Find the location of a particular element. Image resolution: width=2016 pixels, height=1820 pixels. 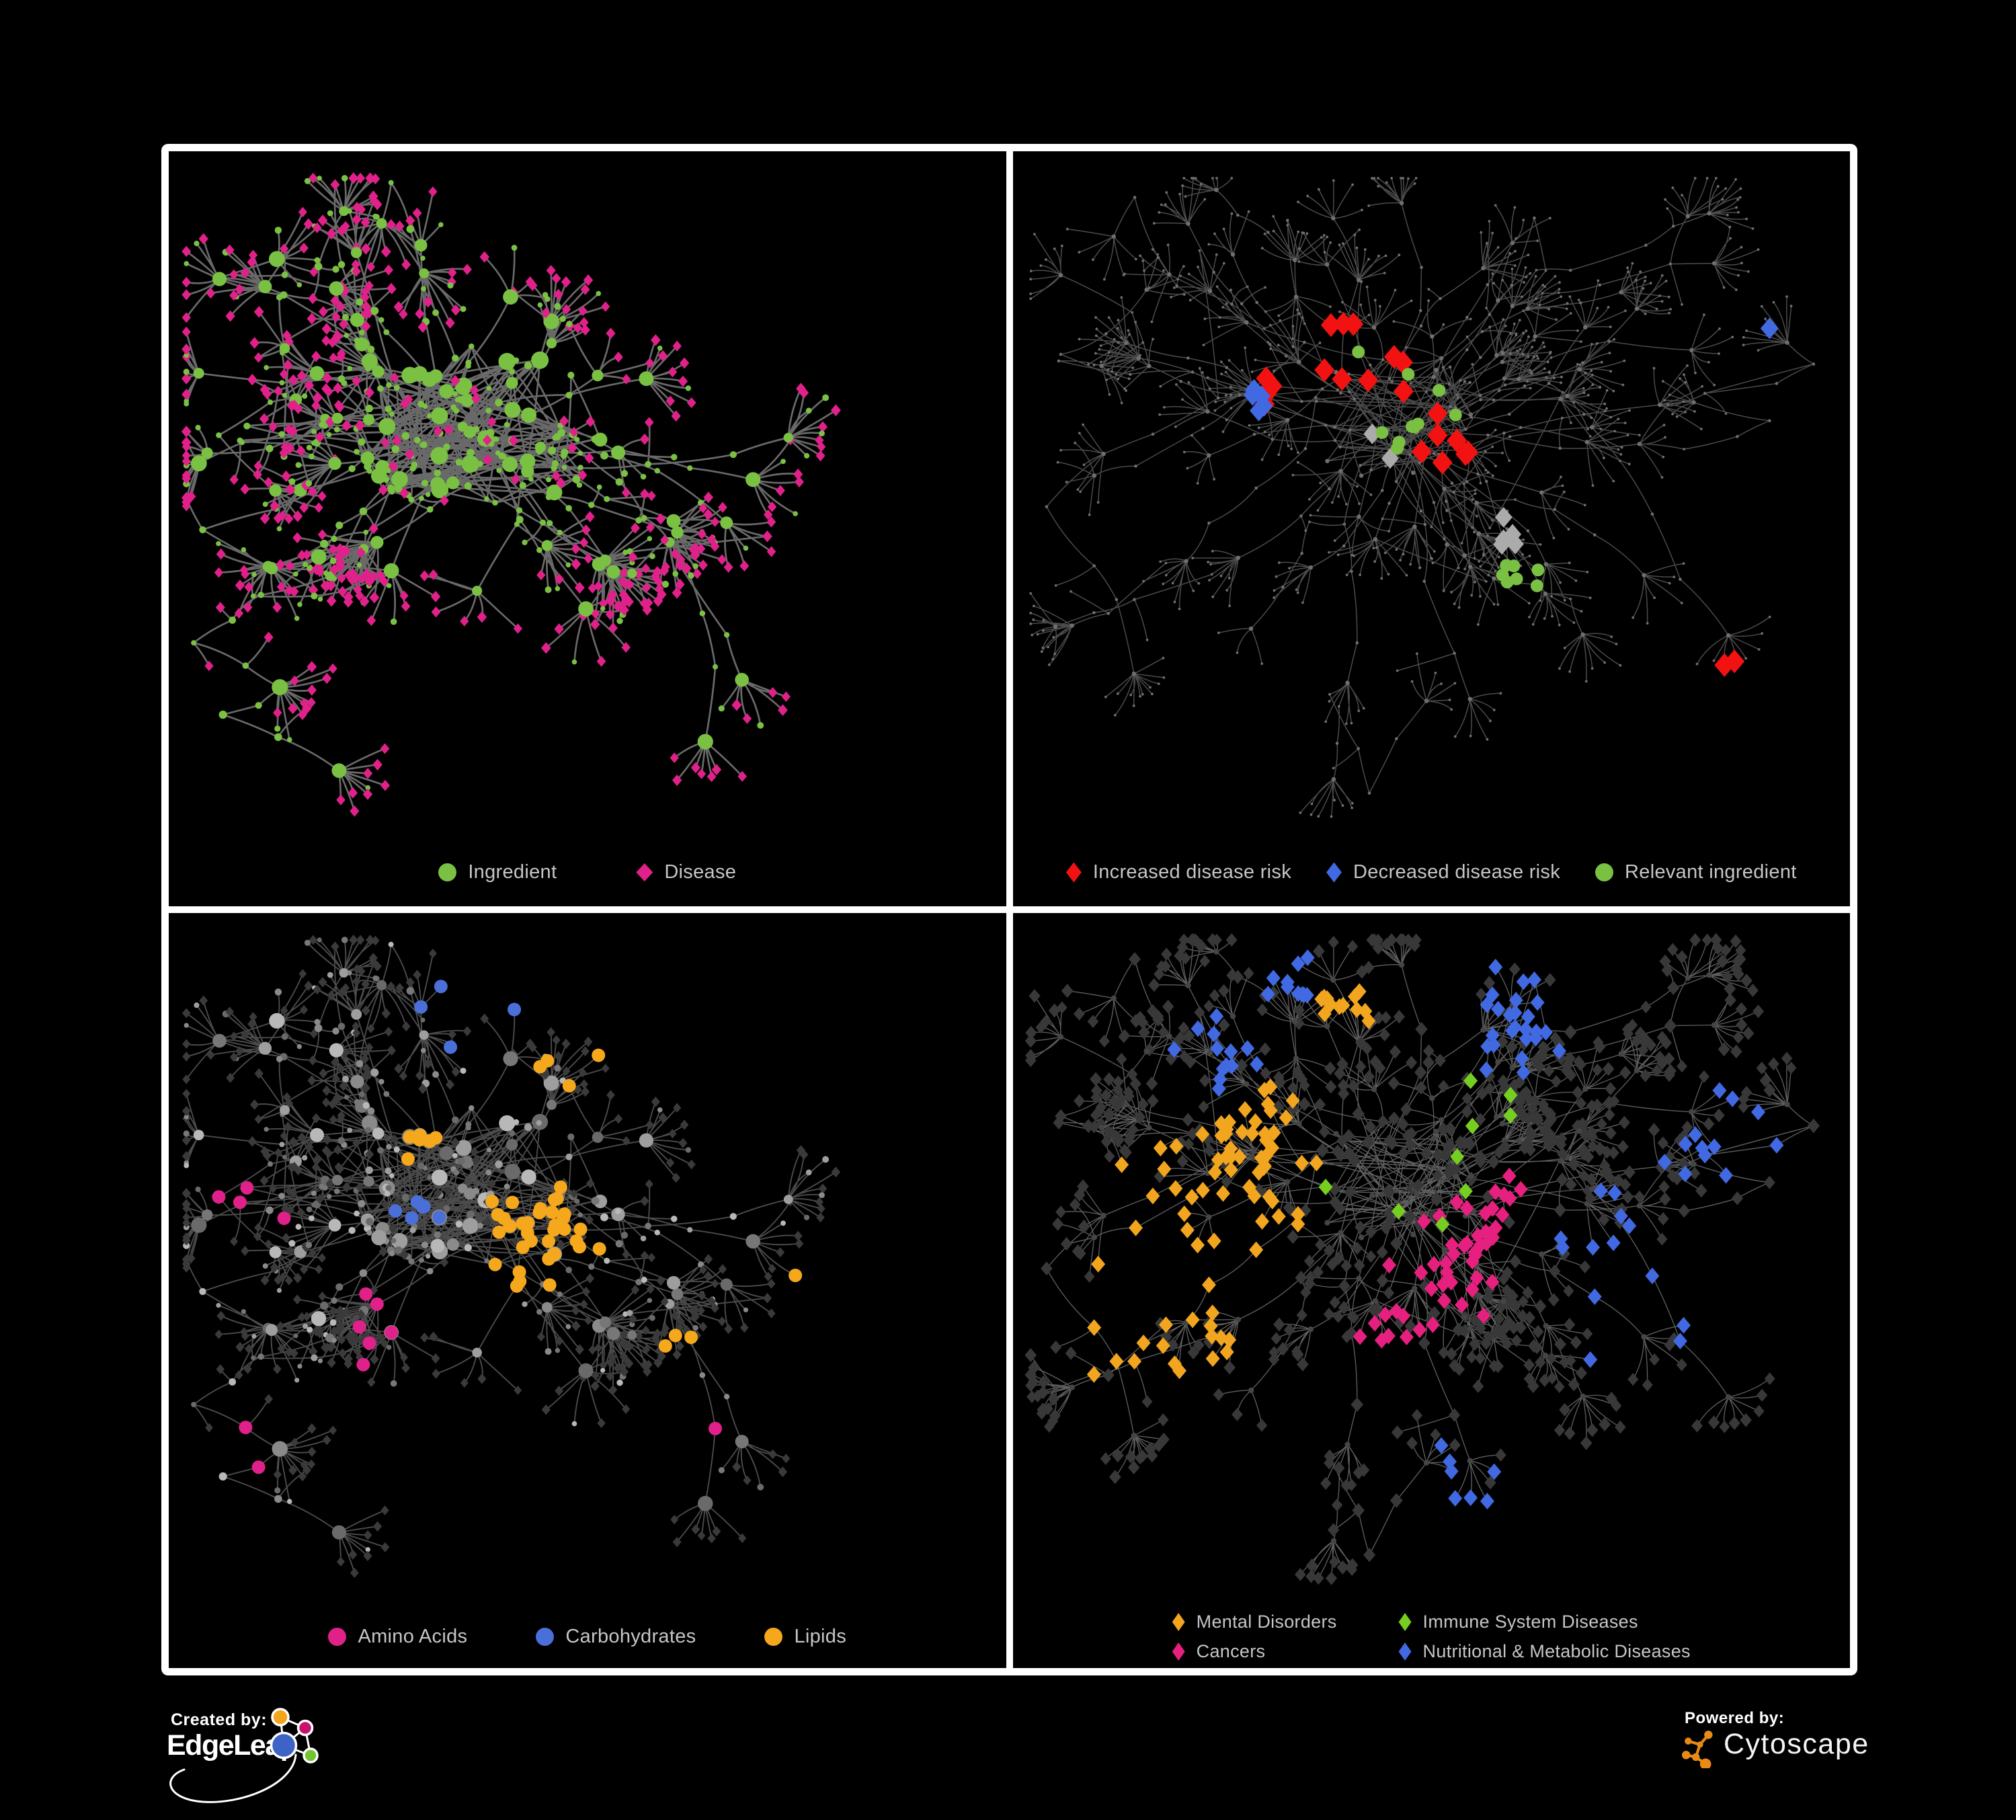

legend-item: Increased disease risk is located at coordinates (1178, 872).